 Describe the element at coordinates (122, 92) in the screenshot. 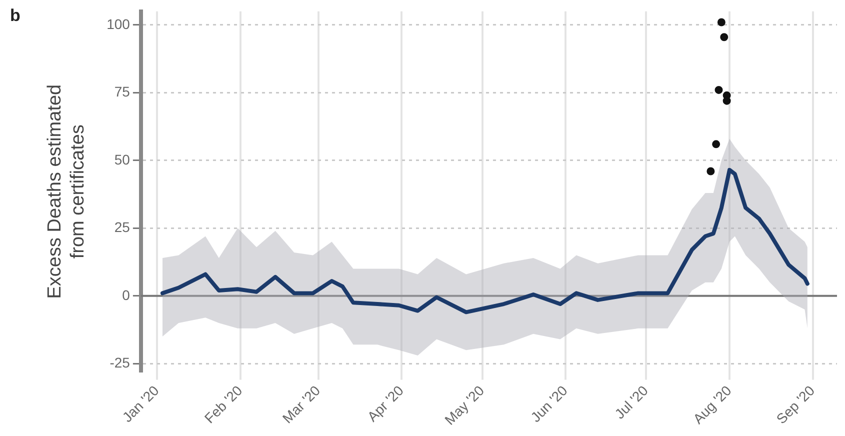

I see `y-tick-label: 75` at that location.